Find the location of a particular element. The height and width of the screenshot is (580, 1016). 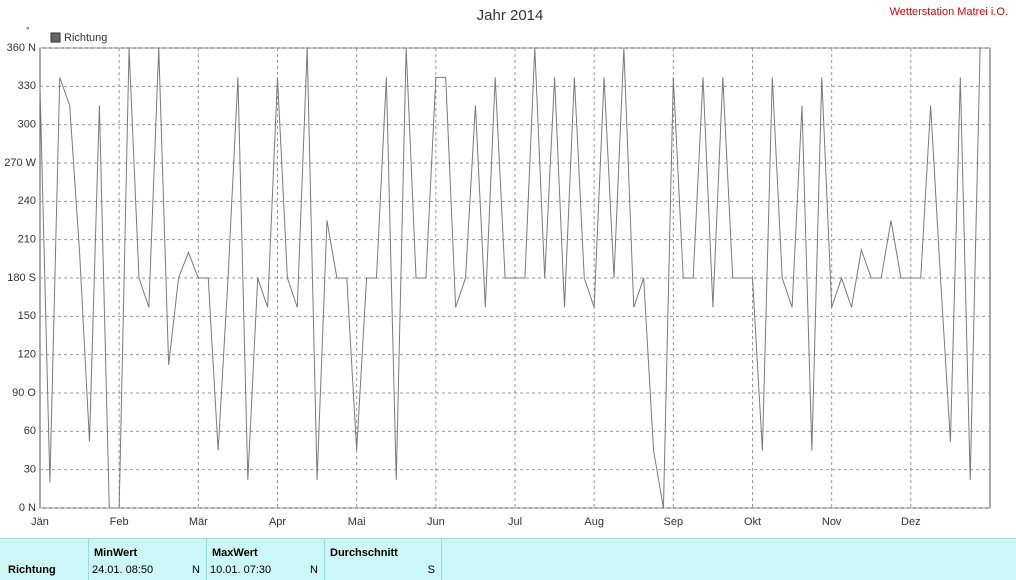

x-tick-label: Mär is located at coordinates (198, 522).